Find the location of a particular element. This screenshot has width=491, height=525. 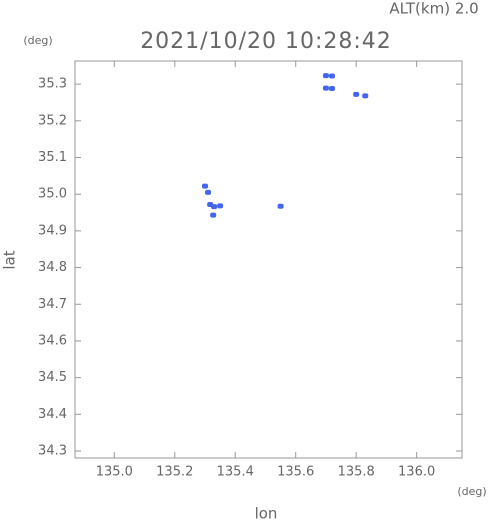

x-tick-label: 135.6 is located at coordinates (295, 472).